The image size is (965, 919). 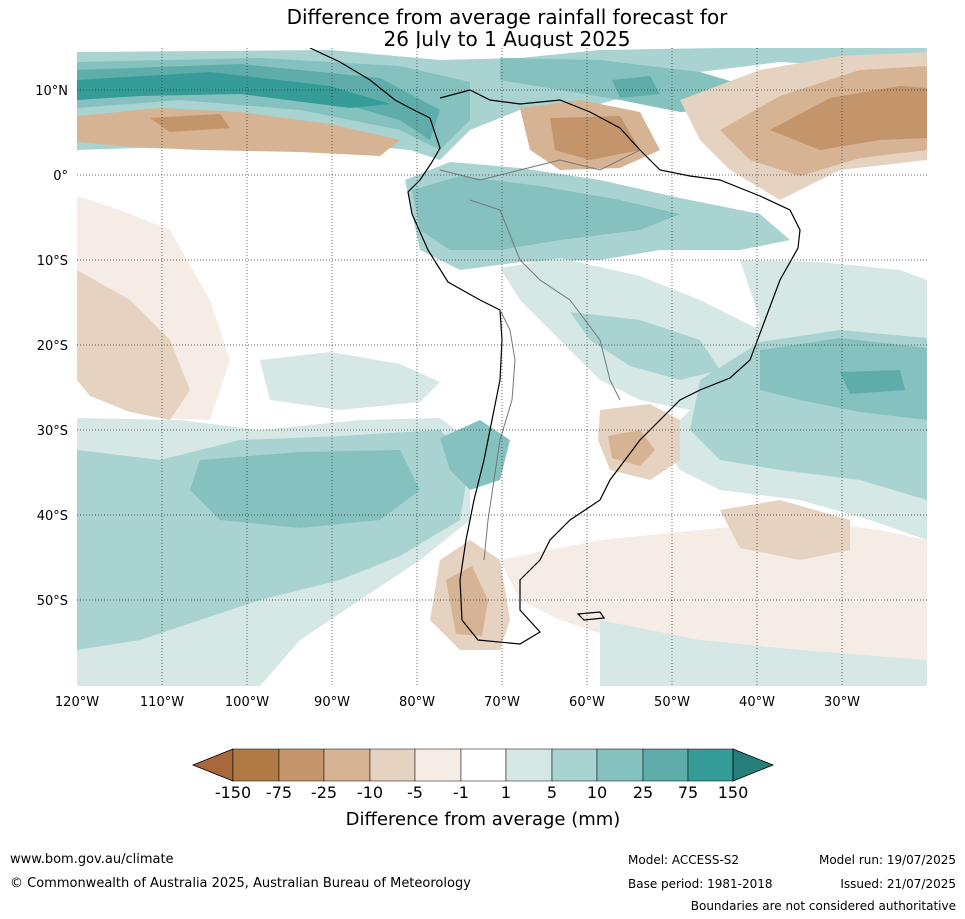 What do you see at coordinates (591, 616) in the screenshot?
I see `falkland-islands` at bounding box center [591, 616].